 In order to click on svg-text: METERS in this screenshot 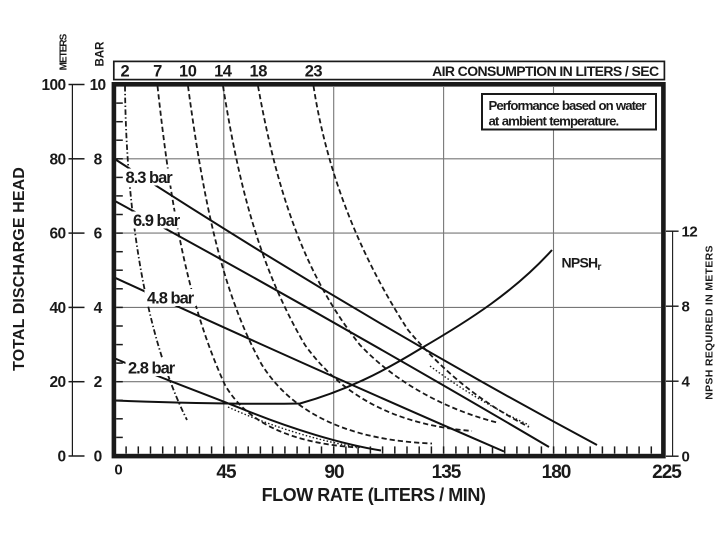, I will do `click(64, 51)`.